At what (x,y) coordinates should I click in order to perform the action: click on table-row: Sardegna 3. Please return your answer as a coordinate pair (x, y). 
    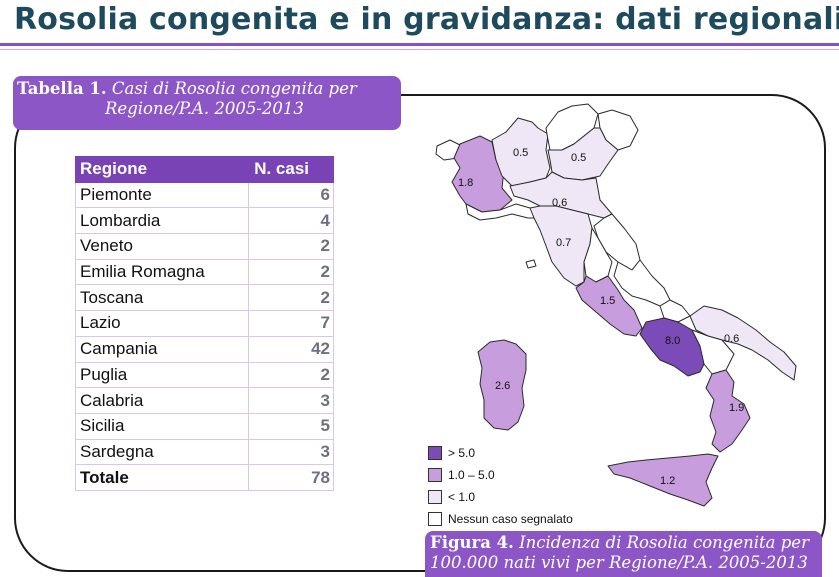
    Looking at the image, I should click on (204, 452).